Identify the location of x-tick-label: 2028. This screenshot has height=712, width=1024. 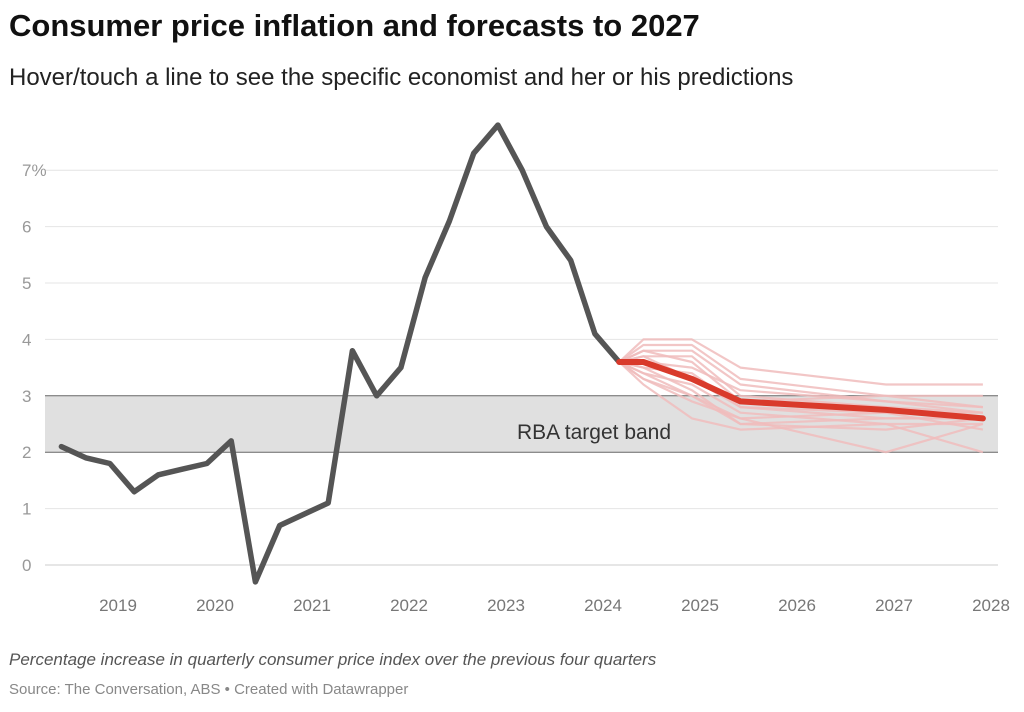
(991, 605).